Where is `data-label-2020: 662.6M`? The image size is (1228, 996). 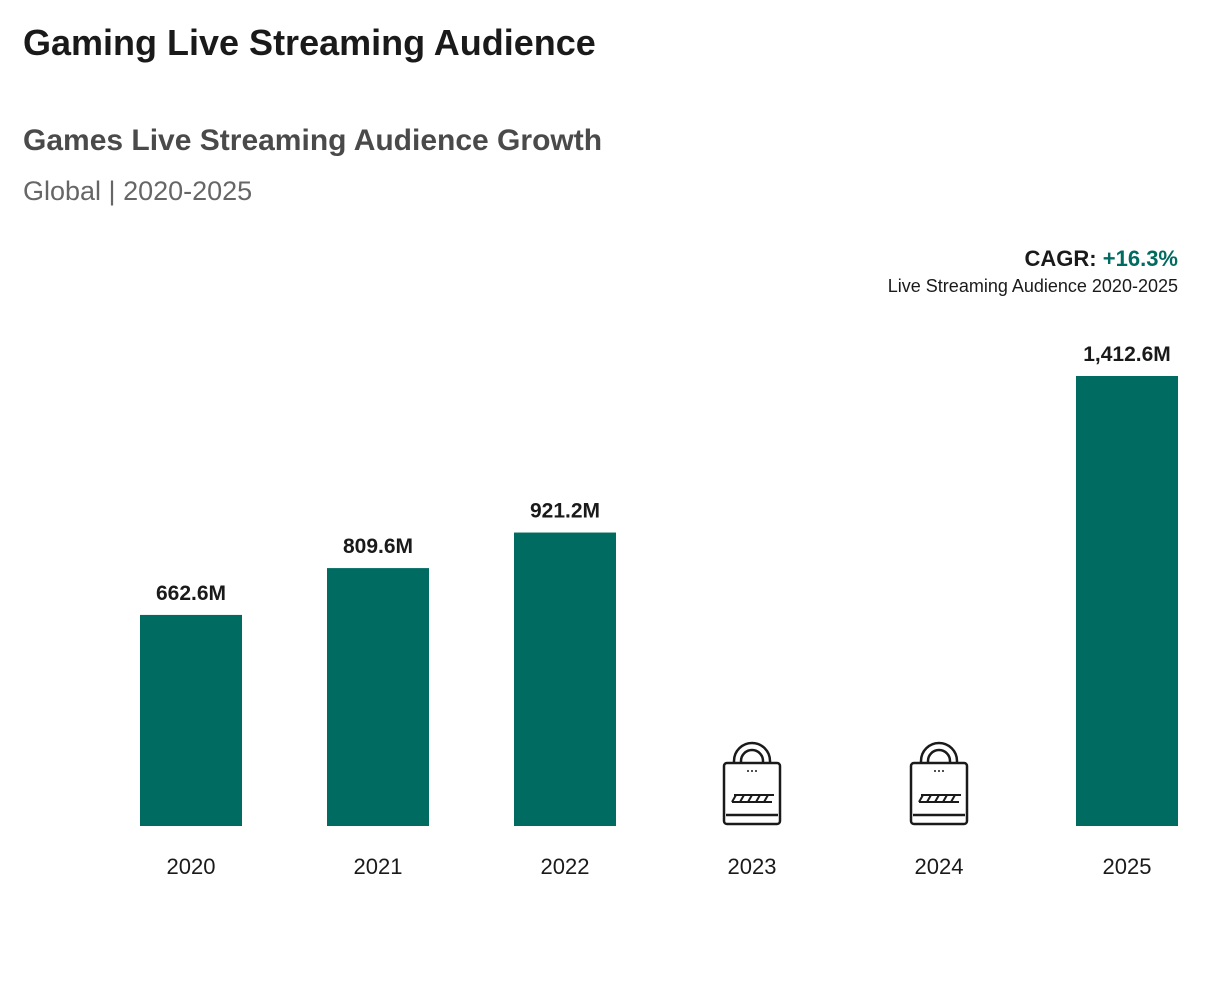
data-label-2020: 662.6M is located at coordinates (191, 593).